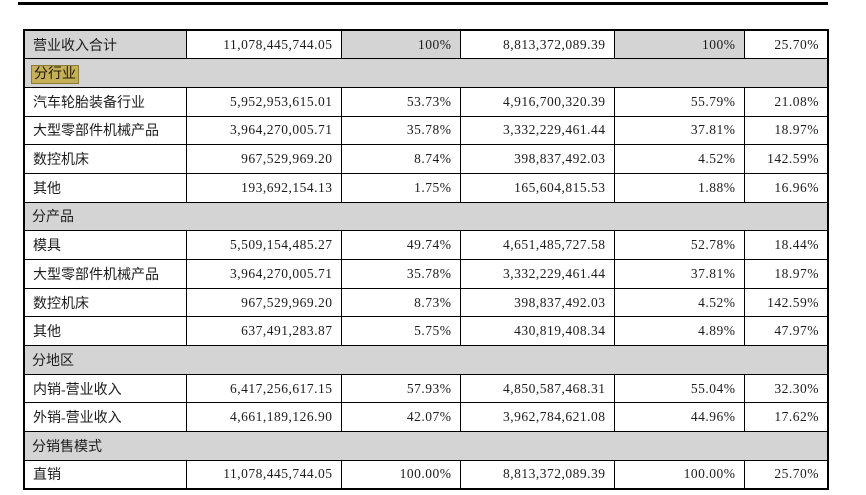 This screenshot has height=495, width=866. I want to click on pct-current-cell: 8.74%, so click(400, 159).